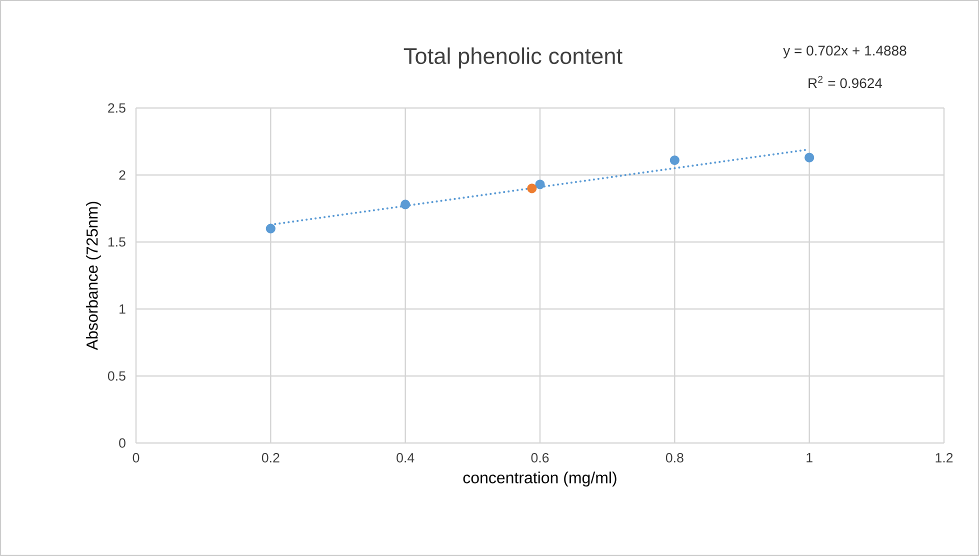 This screenshot has width=979, height=556. What do you see at coordinates (117, 376) in the screenshot?
I see `y-tick-label: 0.5` at bounding box center [117, 376].